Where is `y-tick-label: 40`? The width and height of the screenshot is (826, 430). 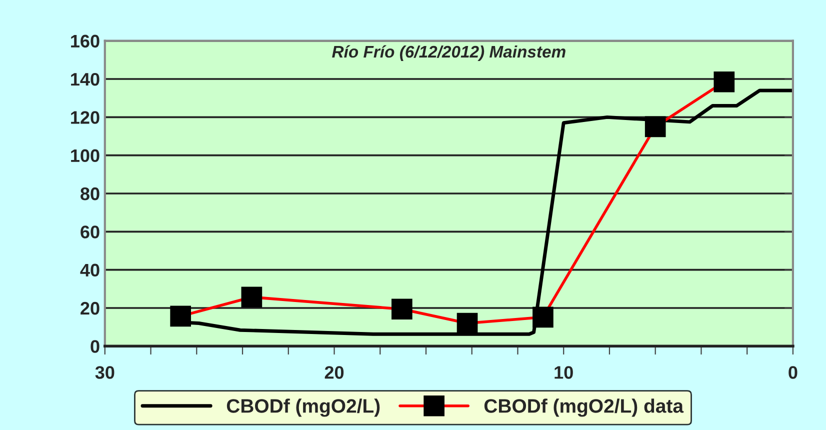 y-tick-label: 40 is located at coordinates (90, 270).